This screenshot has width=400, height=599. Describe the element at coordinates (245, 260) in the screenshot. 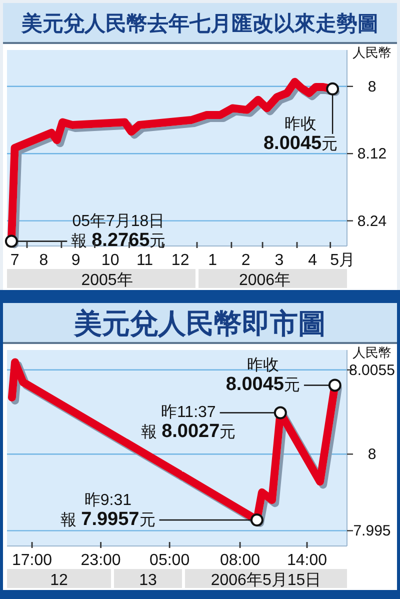

I see `x-tick-label: 2` at that location.